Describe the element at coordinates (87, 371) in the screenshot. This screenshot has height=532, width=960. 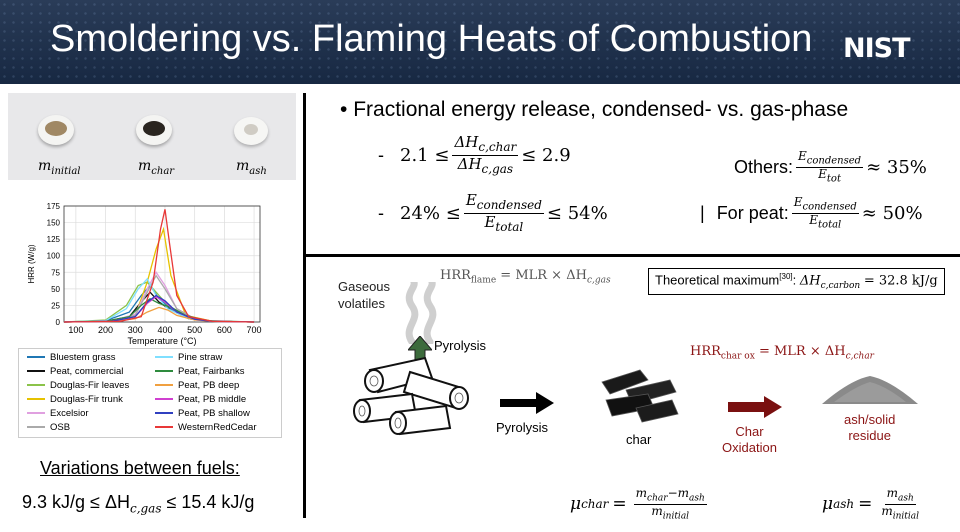
I see `legend-label: Peat, commercial` at that location.